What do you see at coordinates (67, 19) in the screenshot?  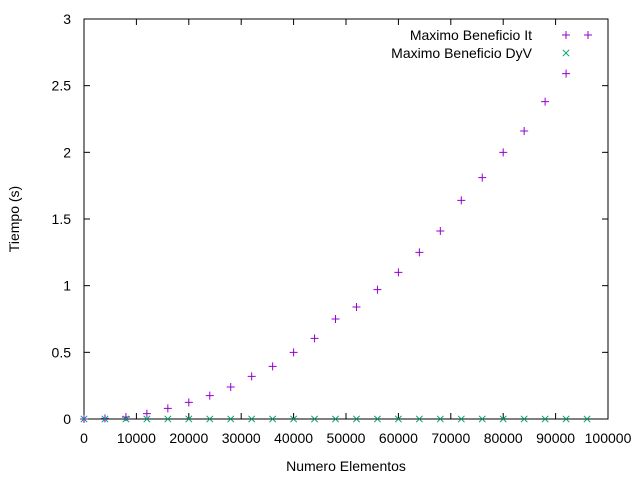 I see `y-tick-label: 3` at bounding box center [67, 19].